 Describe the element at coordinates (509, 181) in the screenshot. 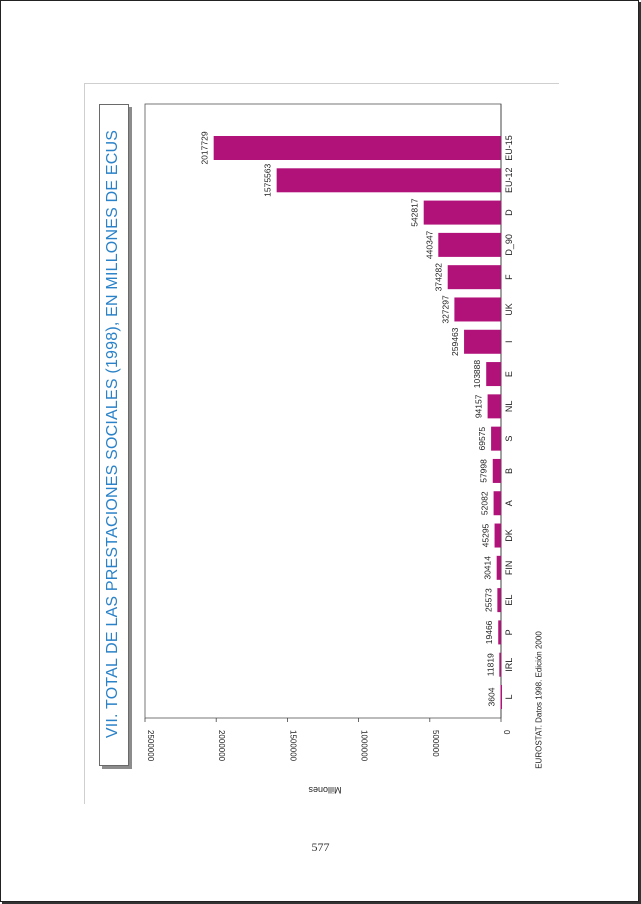

I see `category-label: EU-12` at that location.